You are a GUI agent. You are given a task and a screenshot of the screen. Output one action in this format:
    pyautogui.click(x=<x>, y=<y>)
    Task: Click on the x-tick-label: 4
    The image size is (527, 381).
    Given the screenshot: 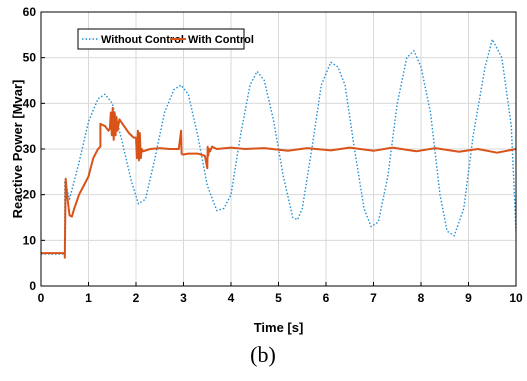 What is the action you would take?
    pyautogui.click(x=231, y=298)
    